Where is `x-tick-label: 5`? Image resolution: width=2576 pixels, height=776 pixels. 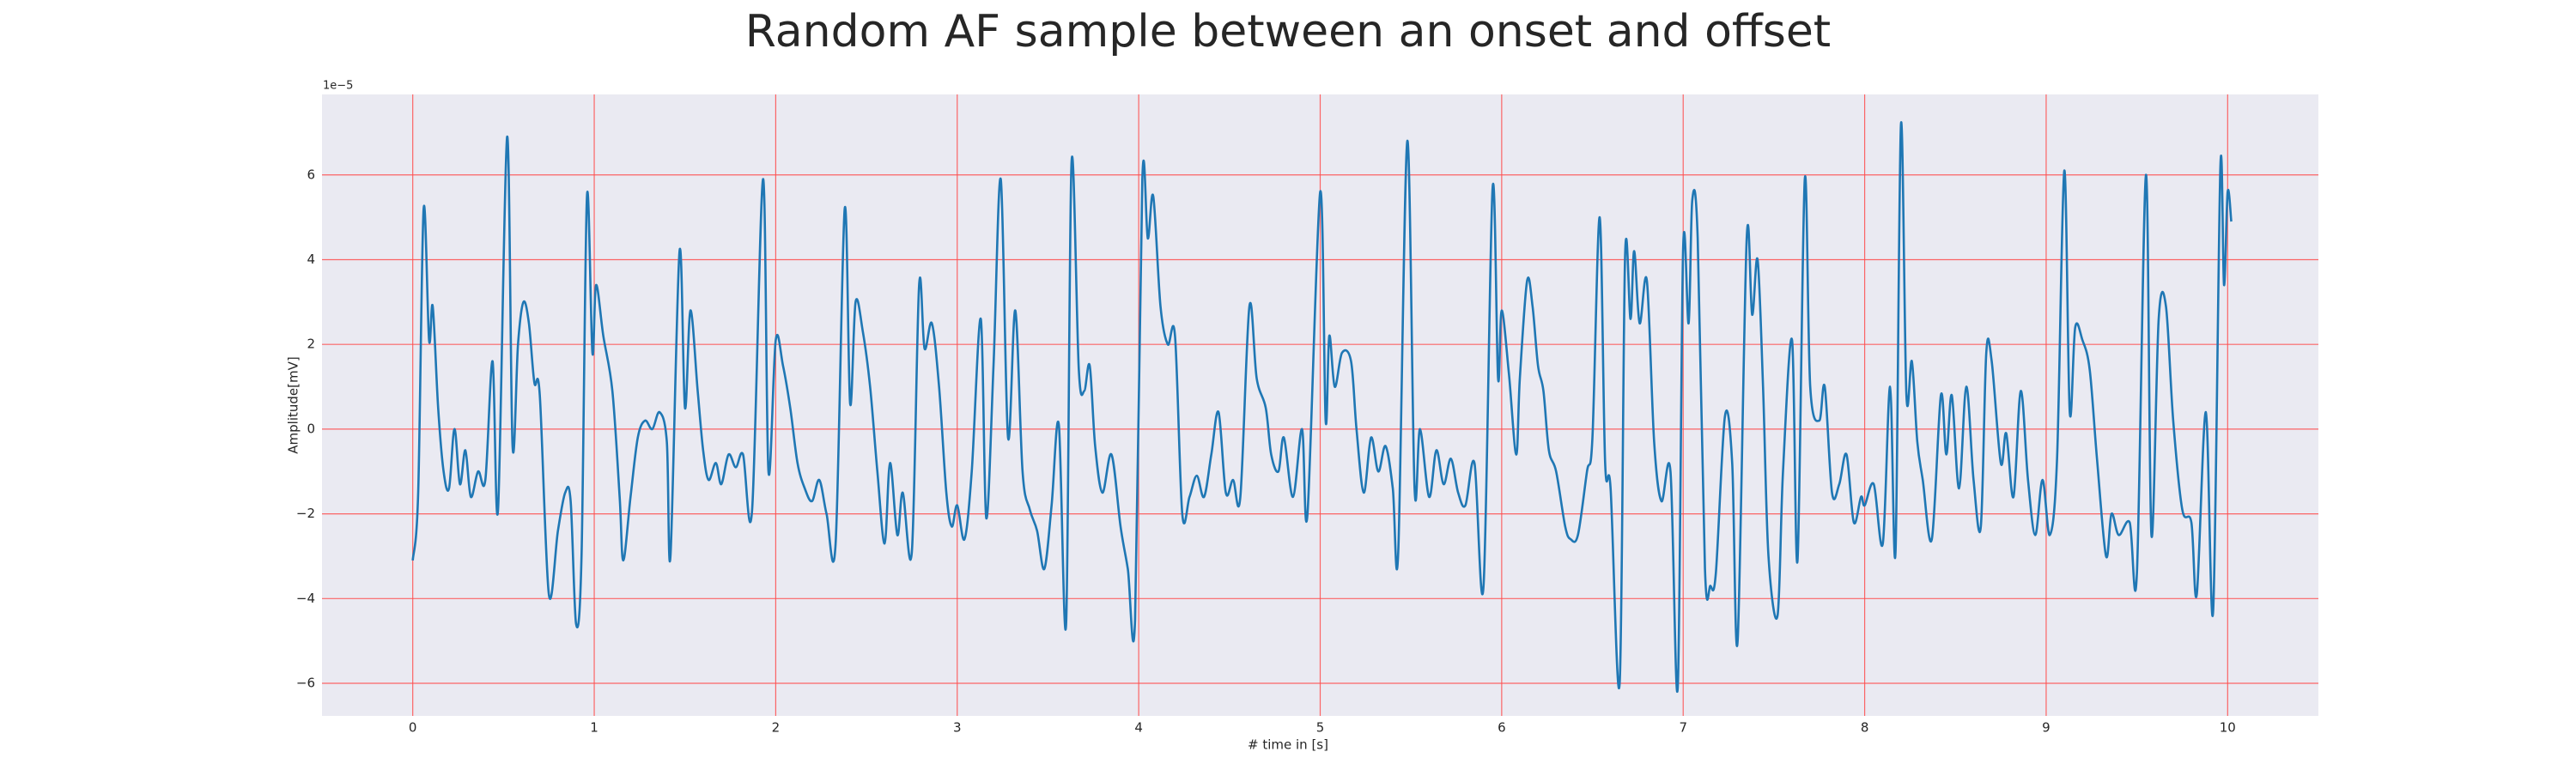 x-tick-label: 5 is located at coordinates (1320, 728).